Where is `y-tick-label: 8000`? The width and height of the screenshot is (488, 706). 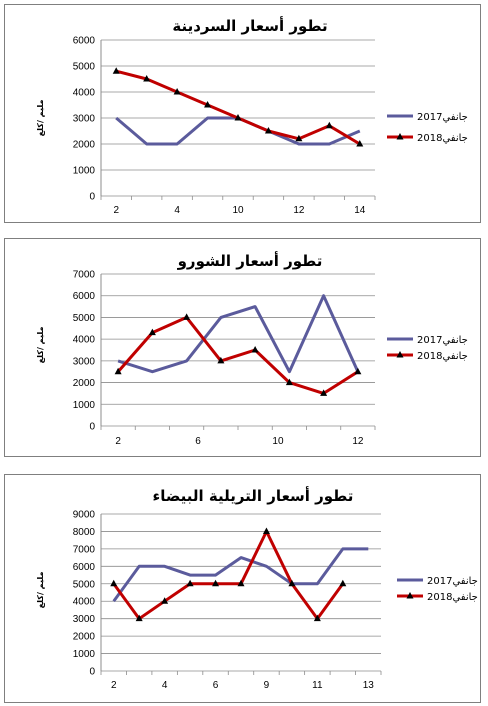 y-tick-label: 8000 is located at coordinates (84, 532).